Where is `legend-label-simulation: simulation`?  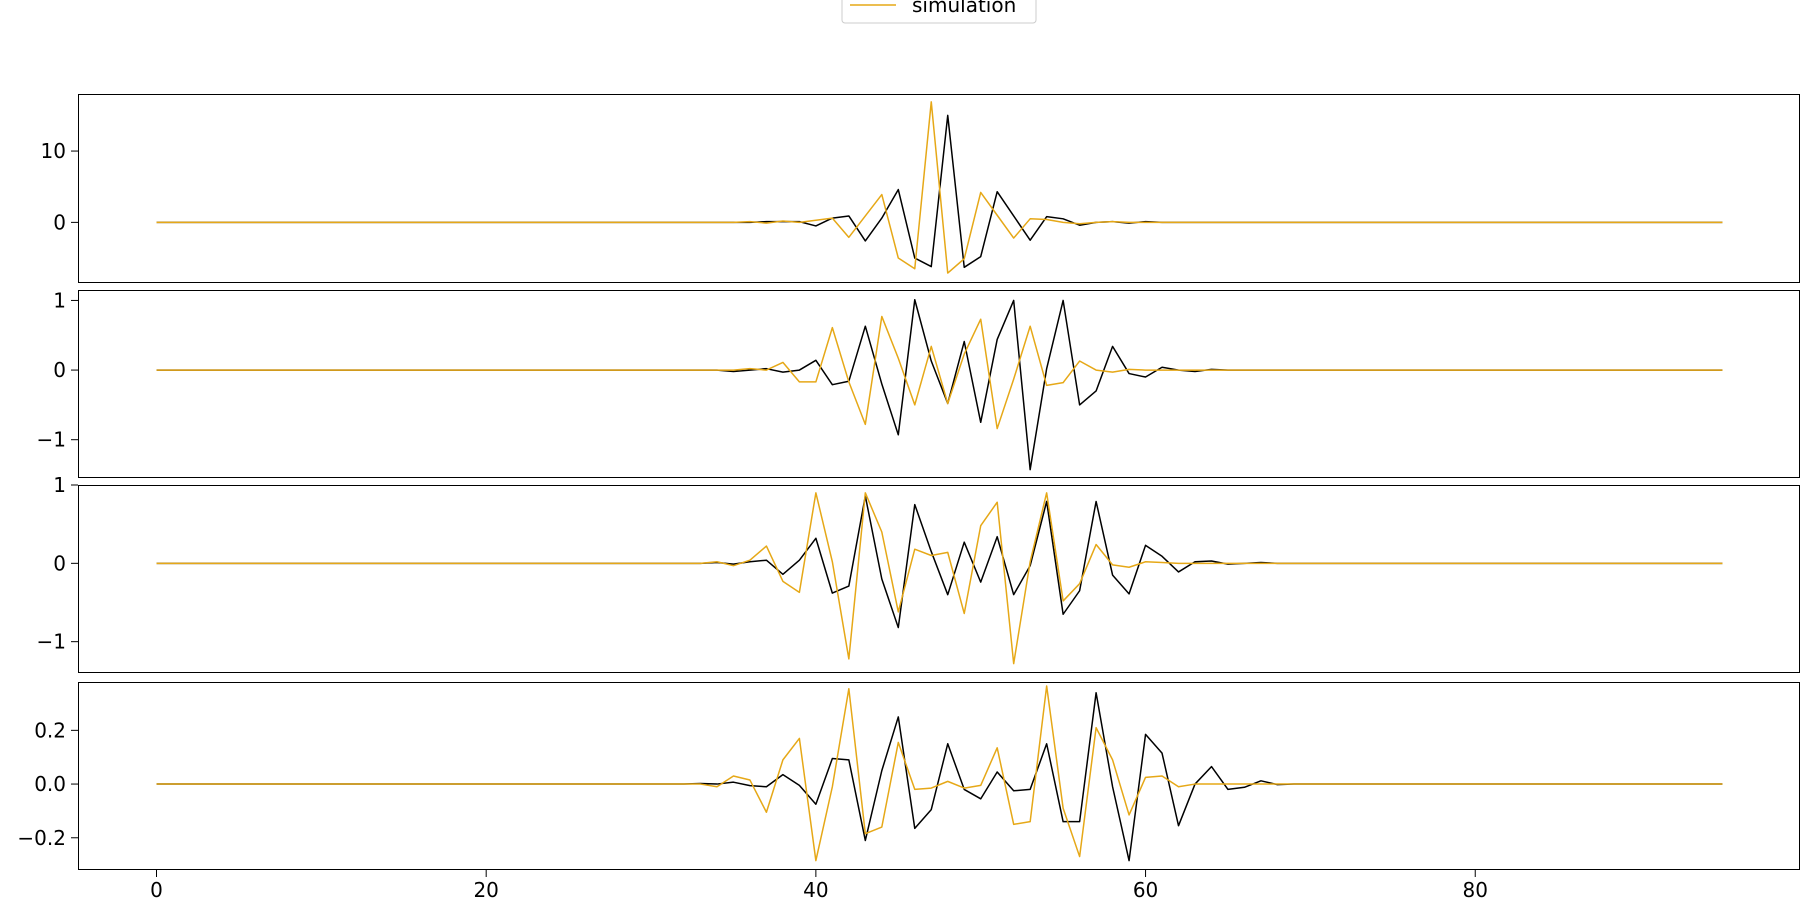 legend-label-simulation: simulation is located at coordinates (964, 8).